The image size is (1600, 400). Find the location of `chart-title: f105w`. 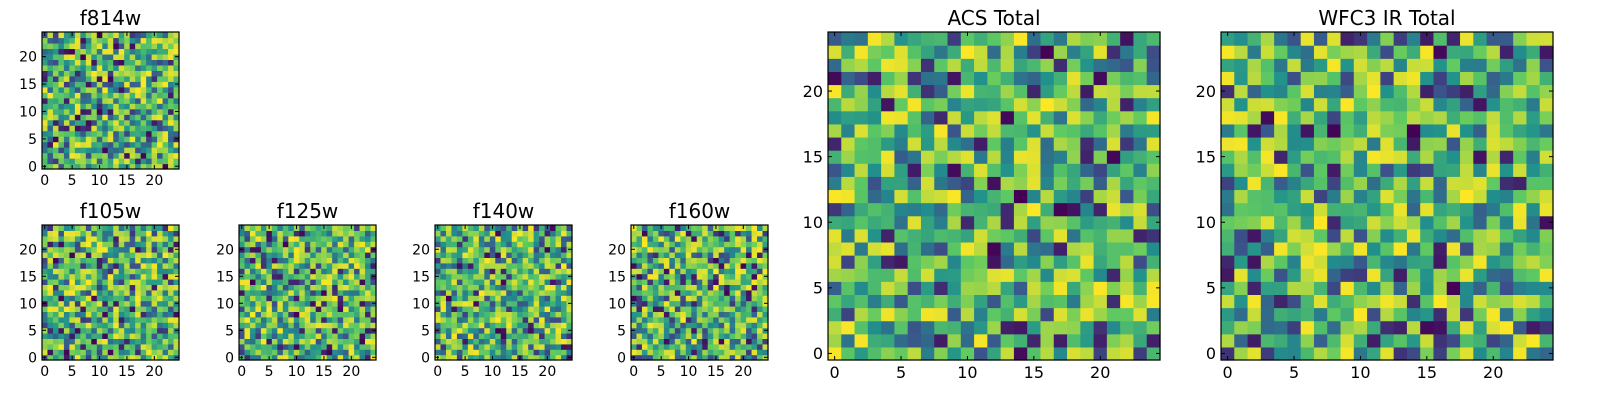

chart-title: f105w is located at coordinates (111, 211).